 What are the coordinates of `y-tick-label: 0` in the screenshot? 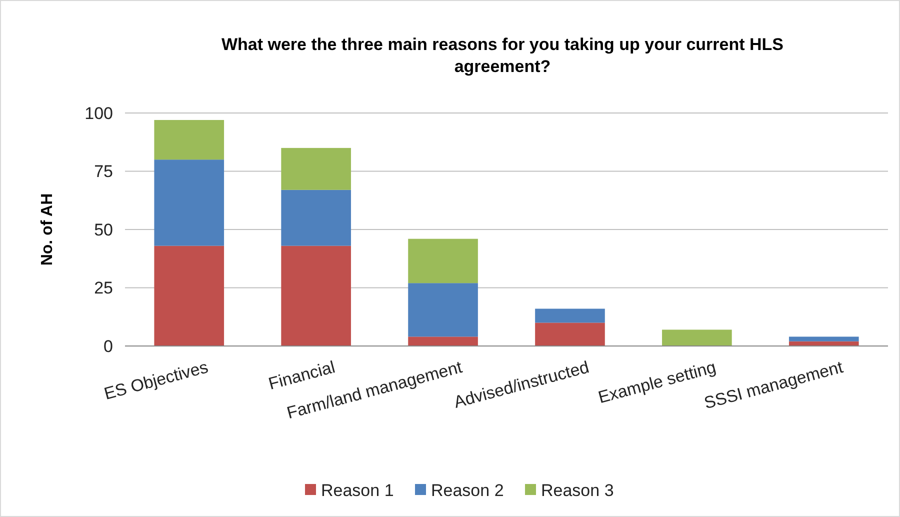 It's located at (108, 346).